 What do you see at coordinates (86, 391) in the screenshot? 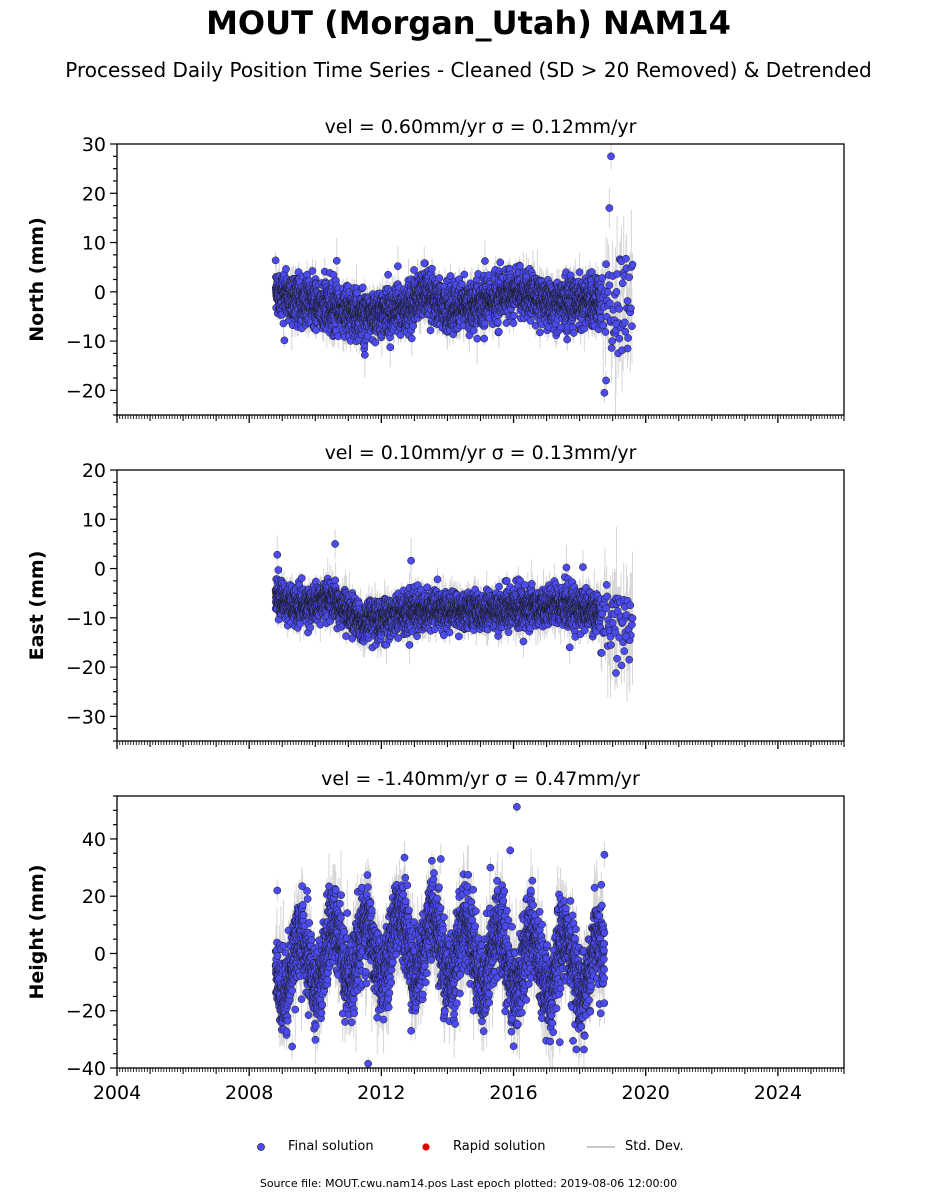
I see `y-tick-label: −20` at bounding box center [86, 391].